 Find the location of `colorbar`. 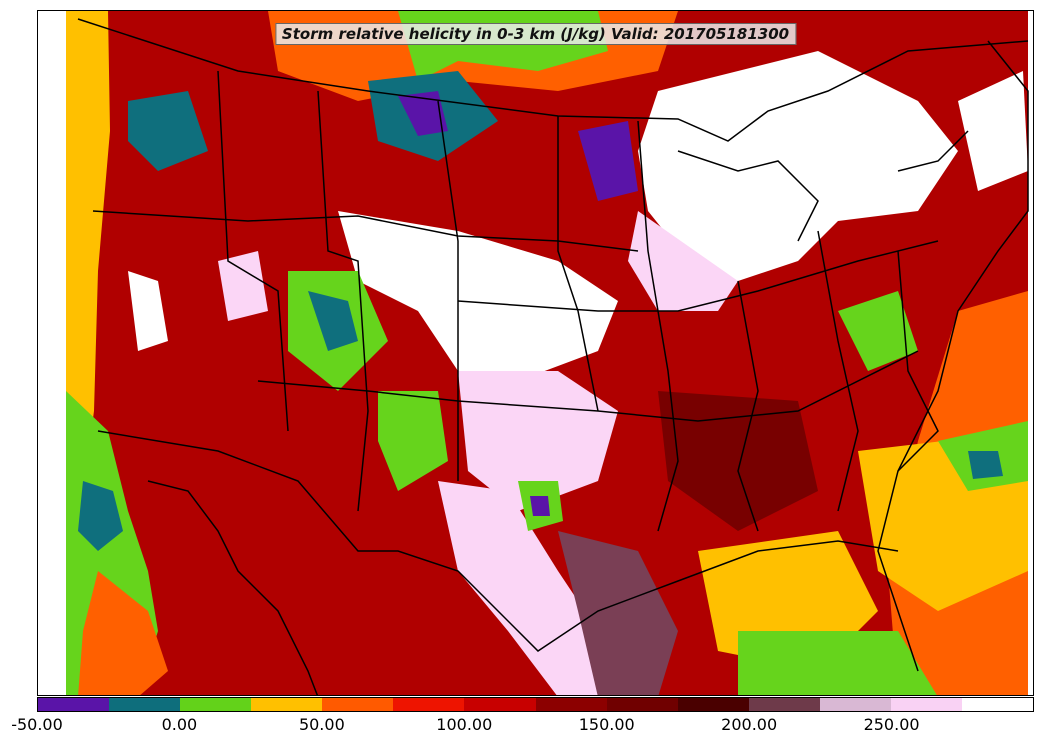

colorbar is located at coordinates (535, 704).